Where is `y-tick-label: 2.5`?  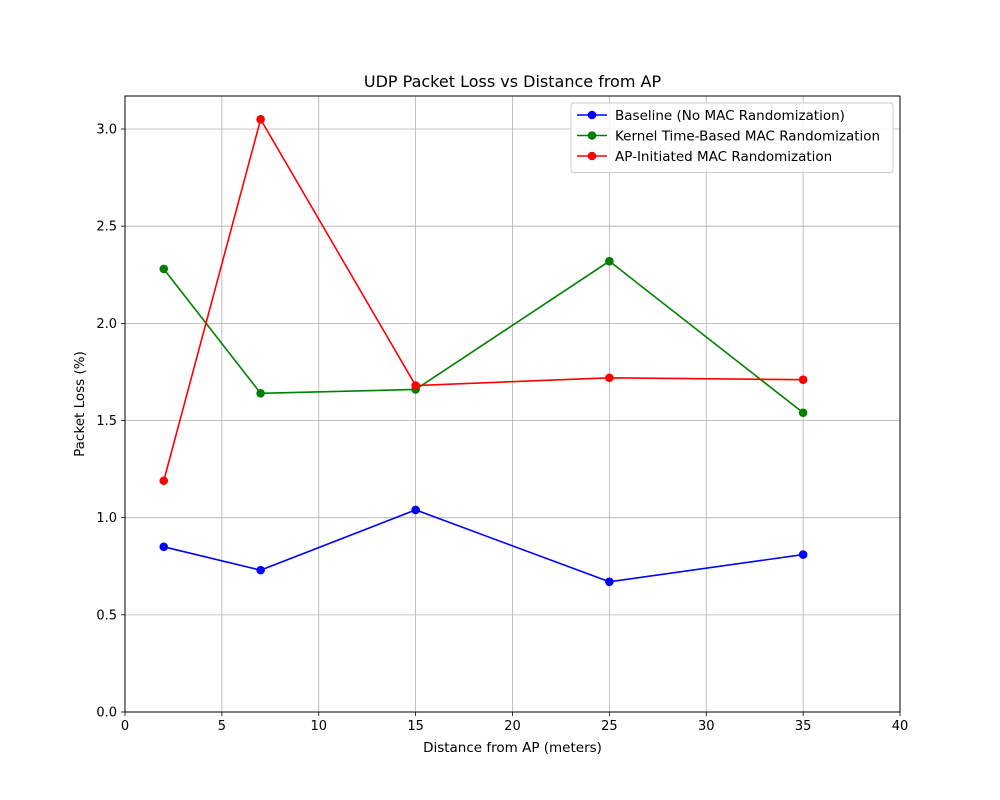 y-tick-label: 2.5 is located at coordinates (106, 227).